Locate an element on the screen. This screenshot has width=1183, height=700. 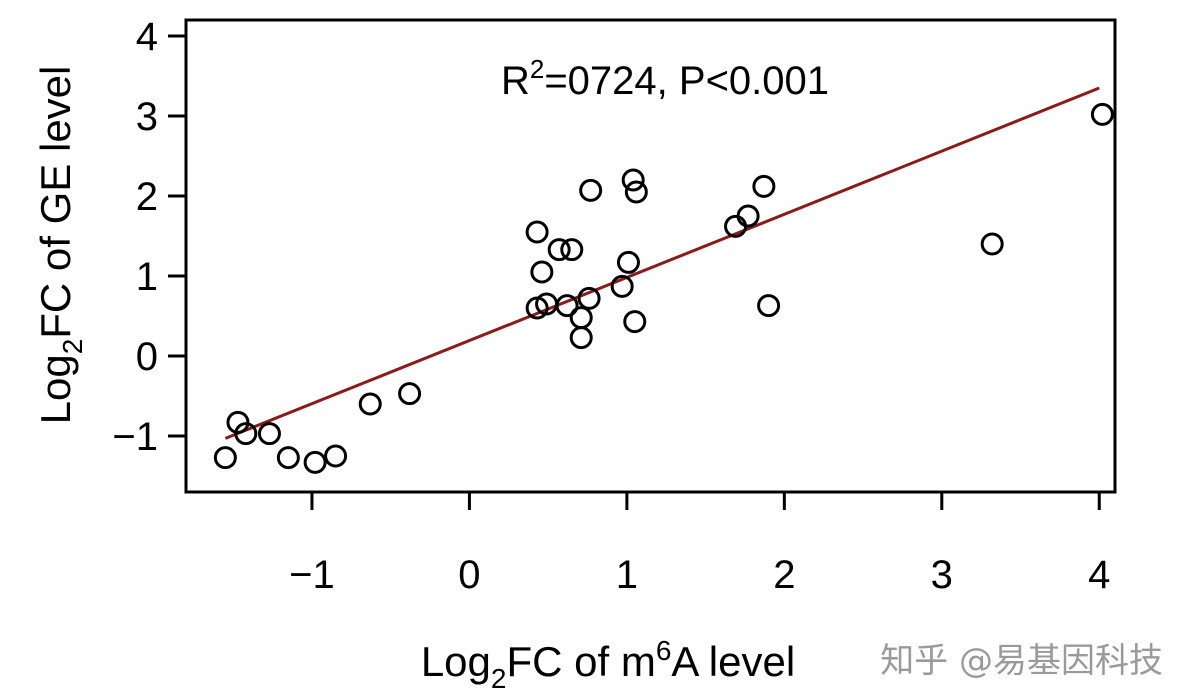
annotation-text: R2=0724, P<0.001 is located at coordinates (665, 78).